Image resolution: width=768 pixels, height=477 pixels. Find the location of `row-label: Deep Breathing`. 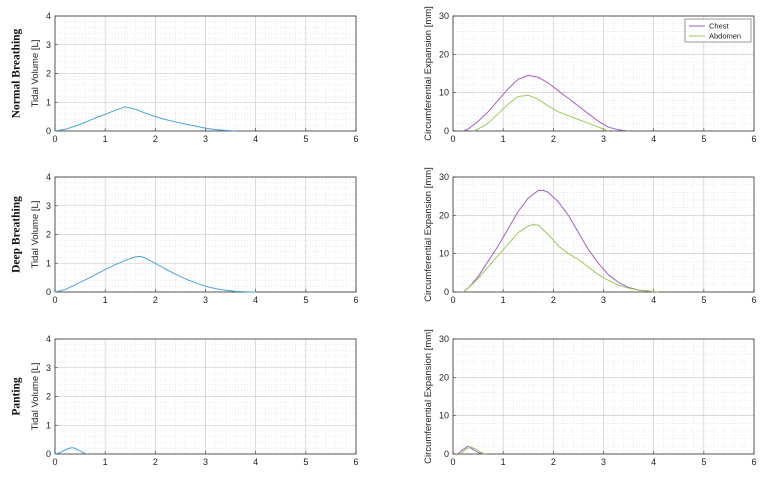

row-label: Deep Breathing is located at coordinates (17, 234).